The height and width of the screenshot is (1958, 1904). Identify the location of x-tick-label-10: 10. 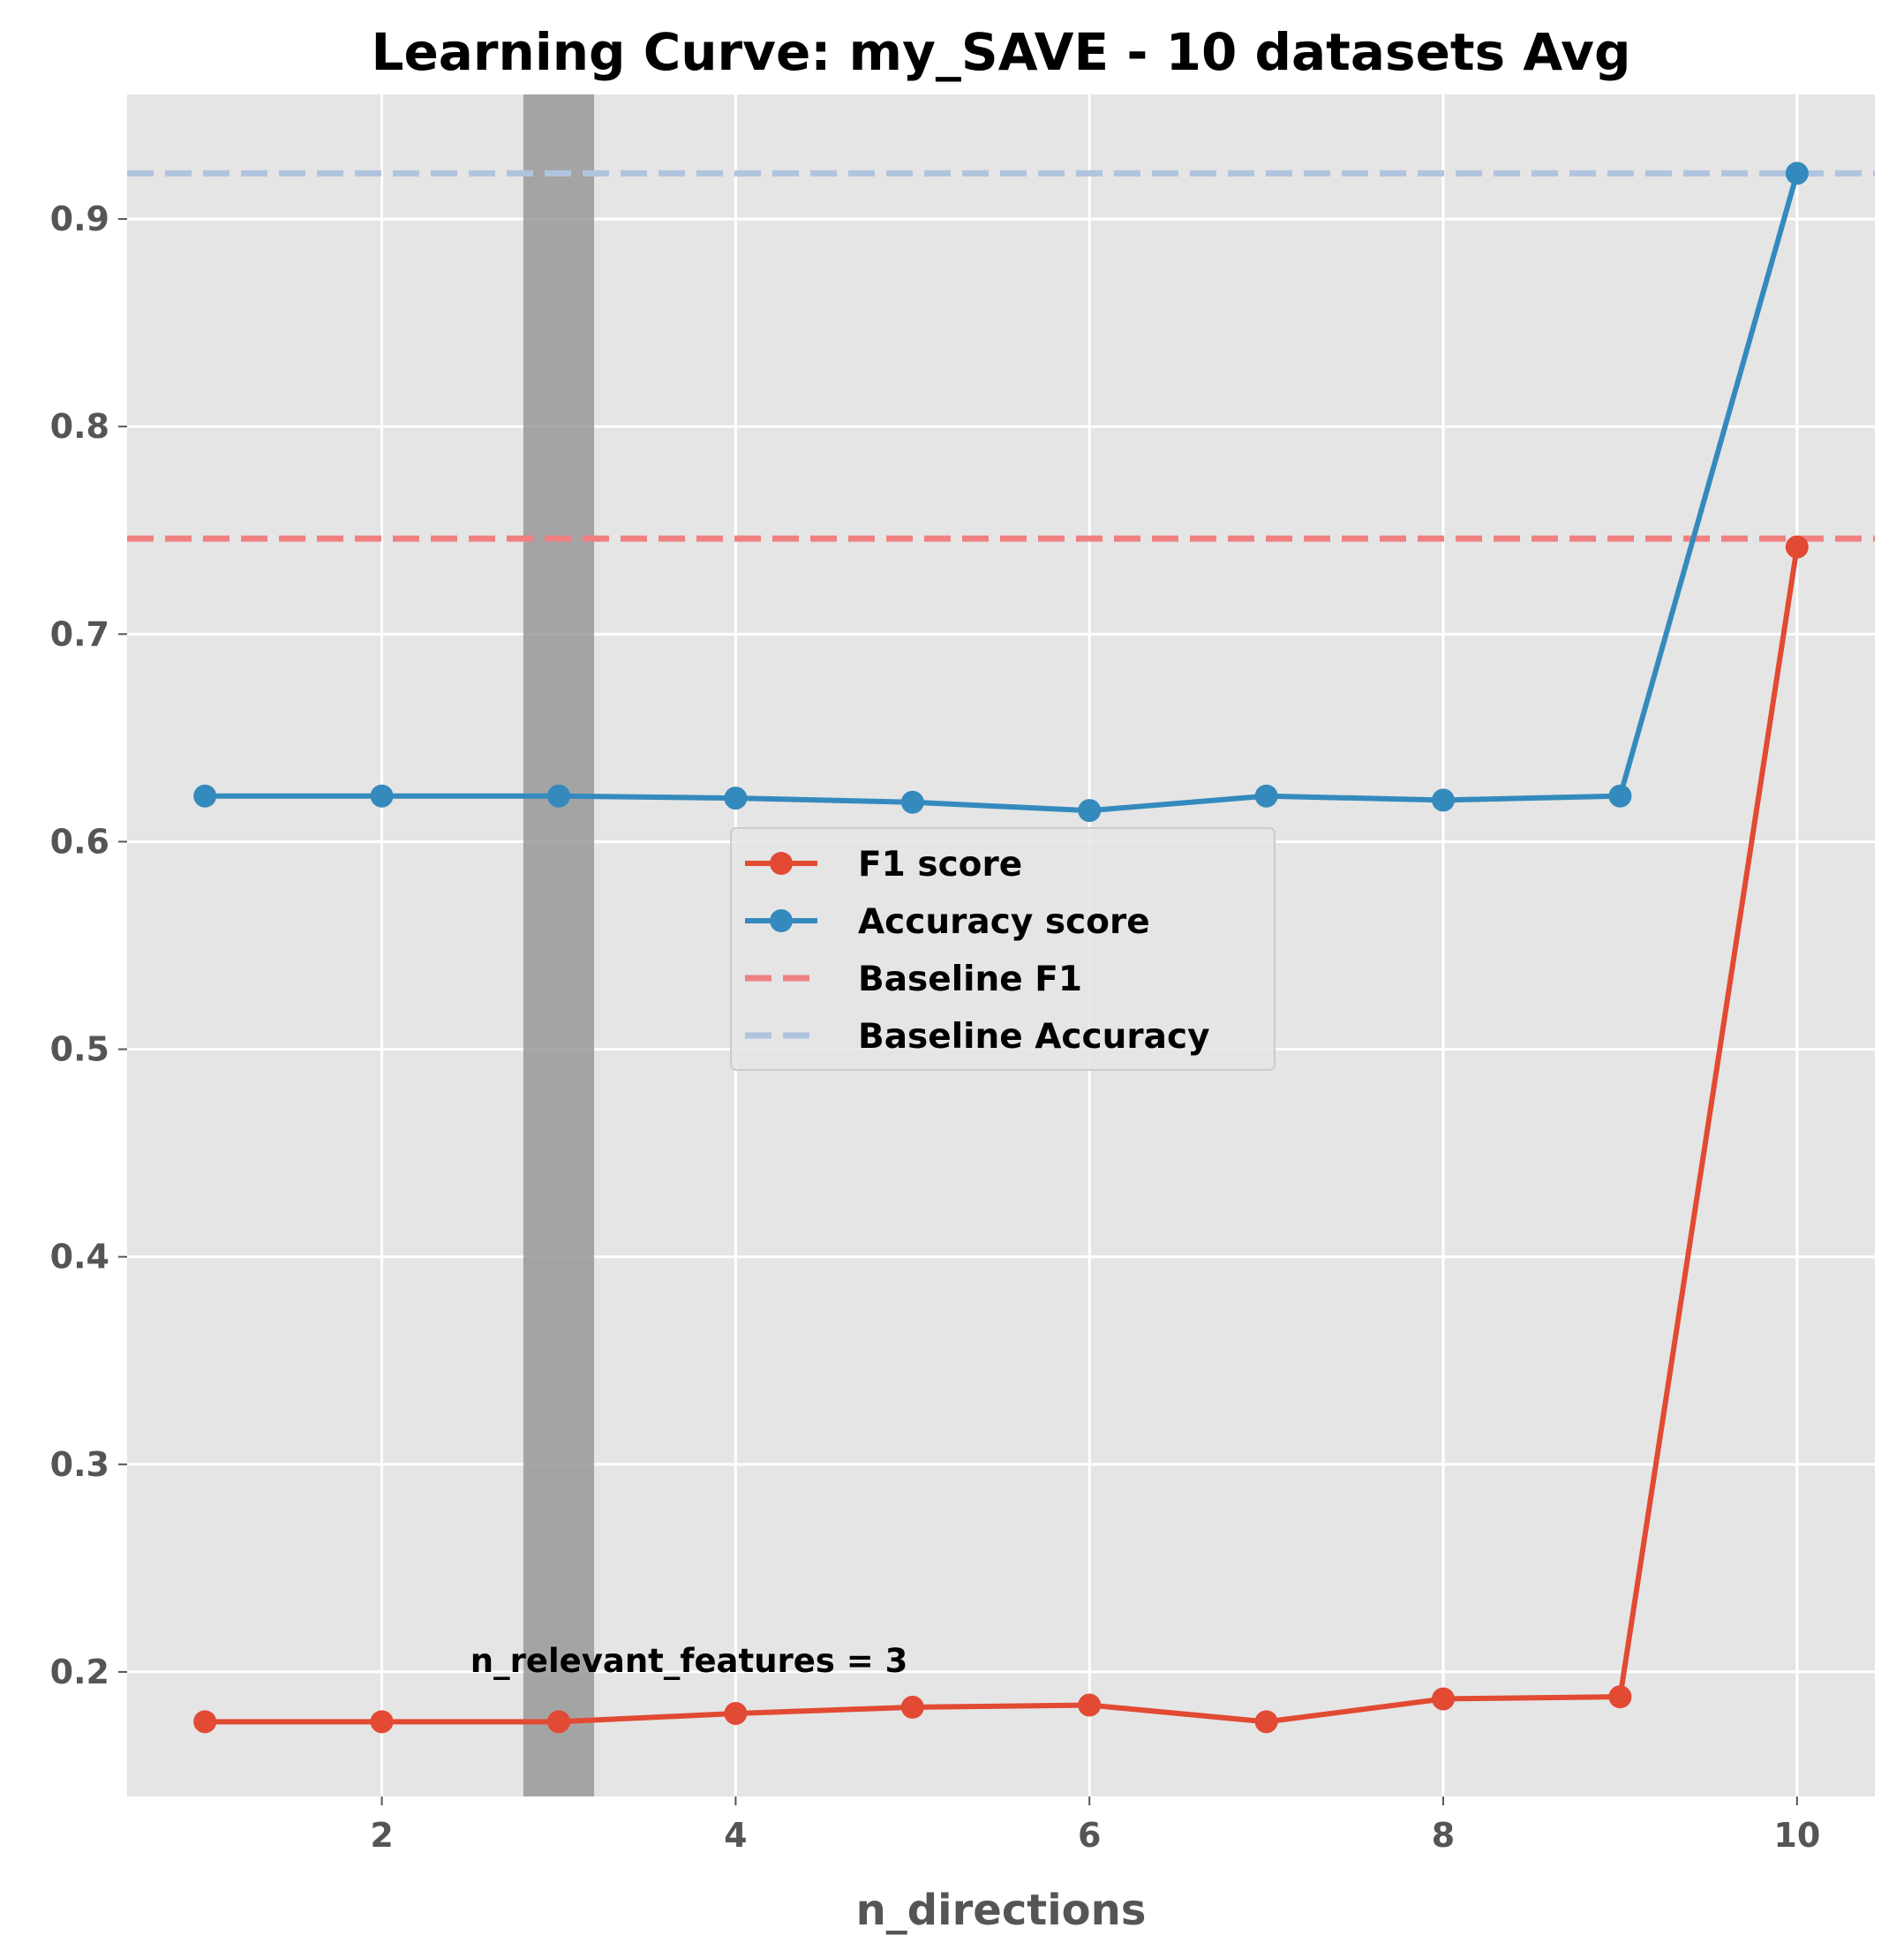
(1797, 1835).